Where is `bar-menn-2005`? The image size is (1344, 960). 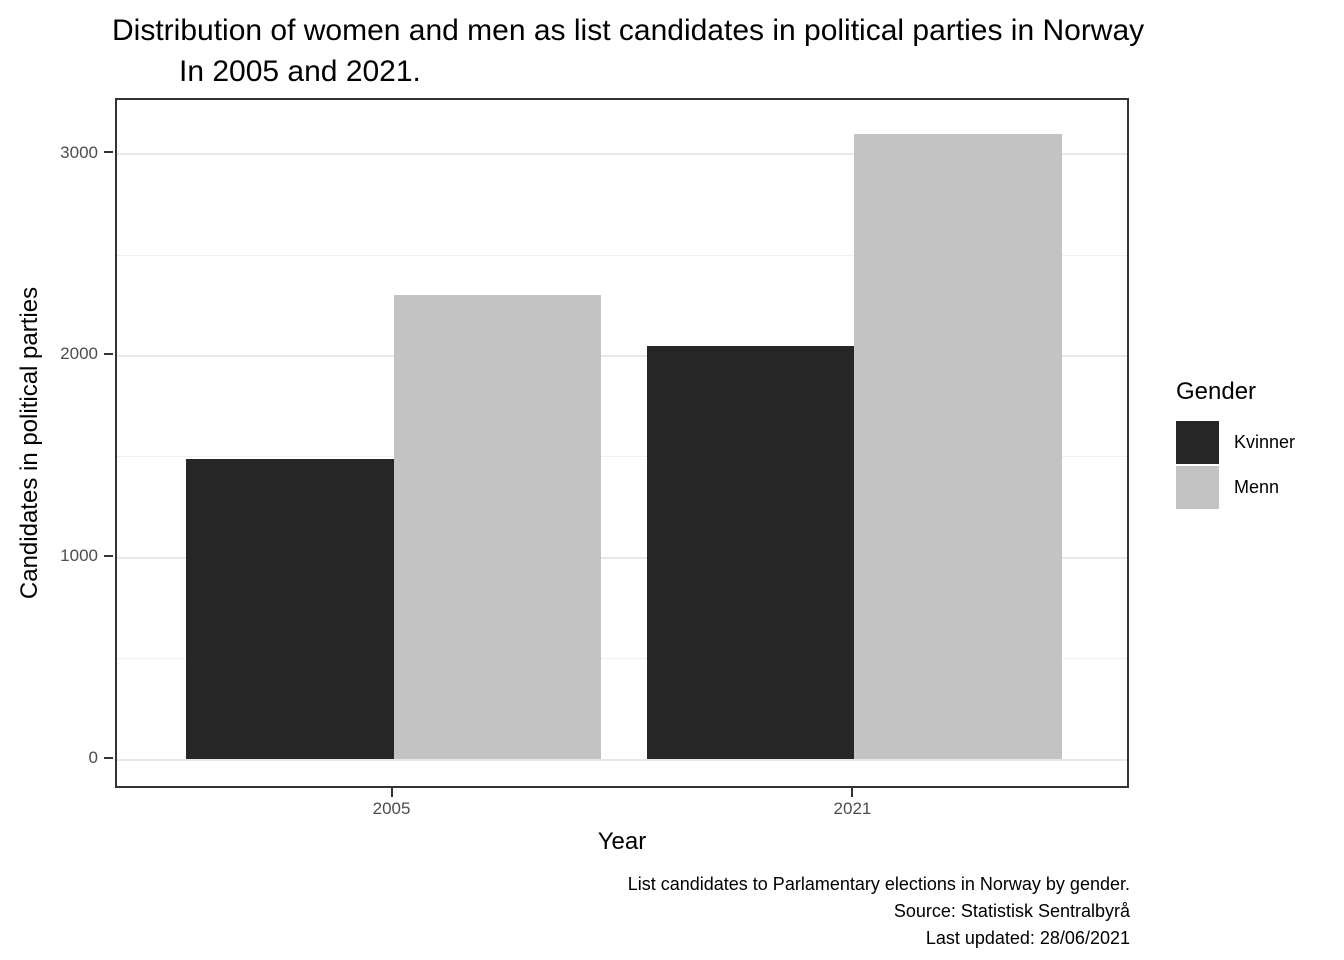
bar-menn-2005 is located at coordinates (497, 527).